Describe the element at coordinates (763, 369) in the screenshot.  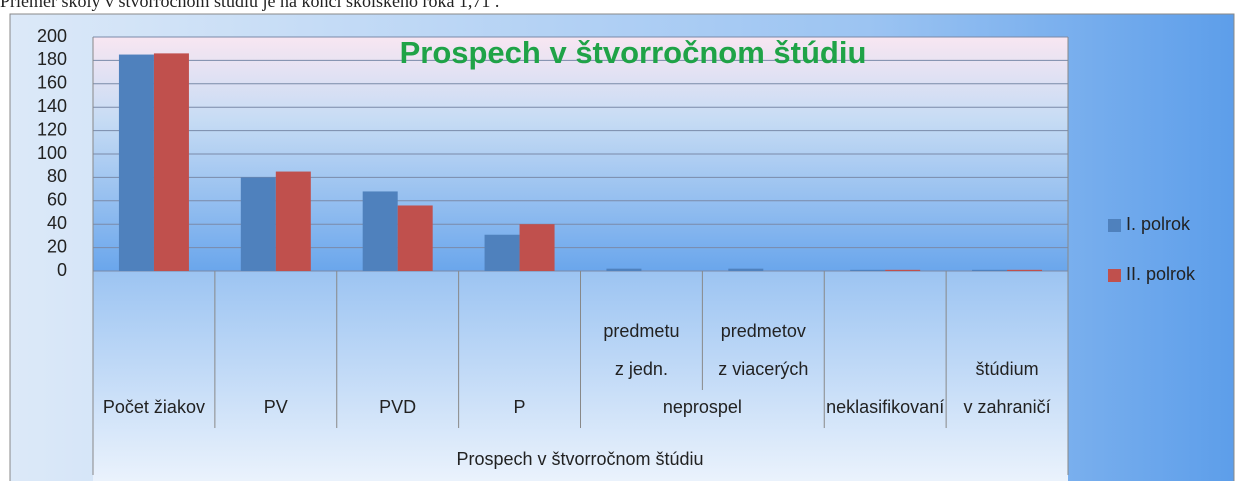
I see `x-tick-label: z viacerých` at that location.